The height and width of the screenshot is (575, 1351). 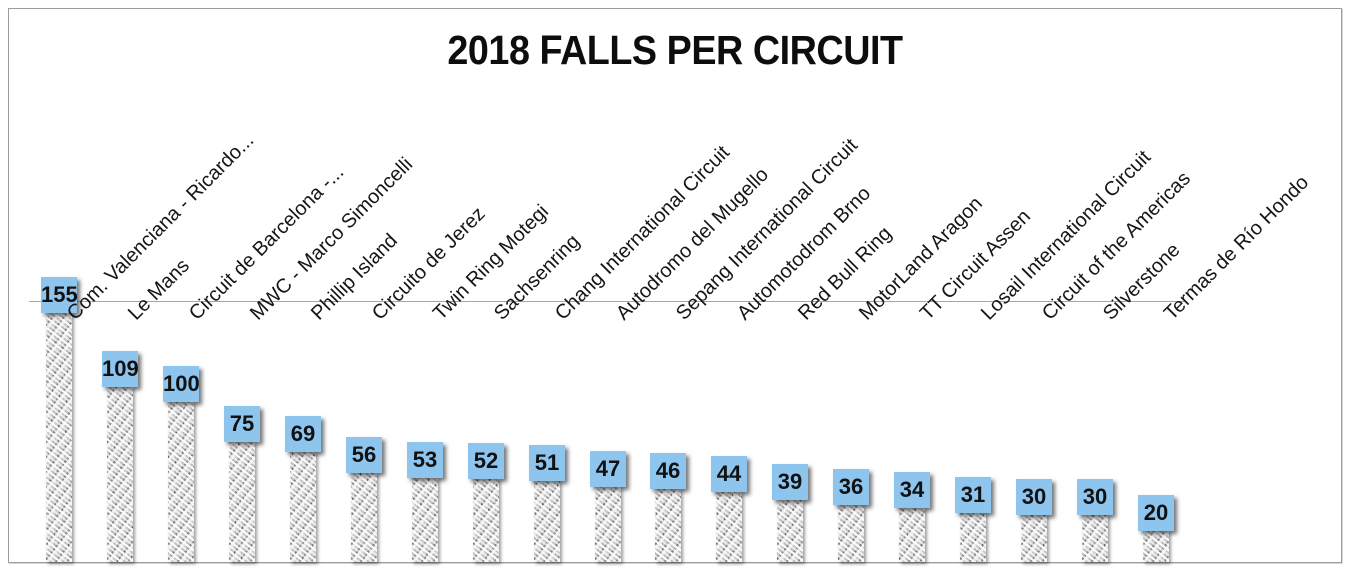 I want to click on bar-group: 47, so click(x=608, y=416).